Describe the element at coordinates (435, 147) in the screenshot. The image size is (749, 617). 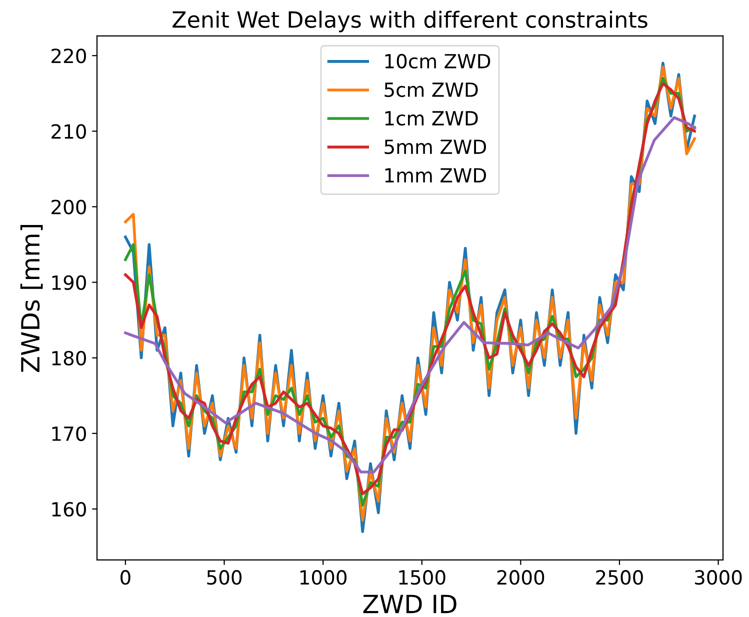
I see `legend-label: 5mm ZWD` at that location.